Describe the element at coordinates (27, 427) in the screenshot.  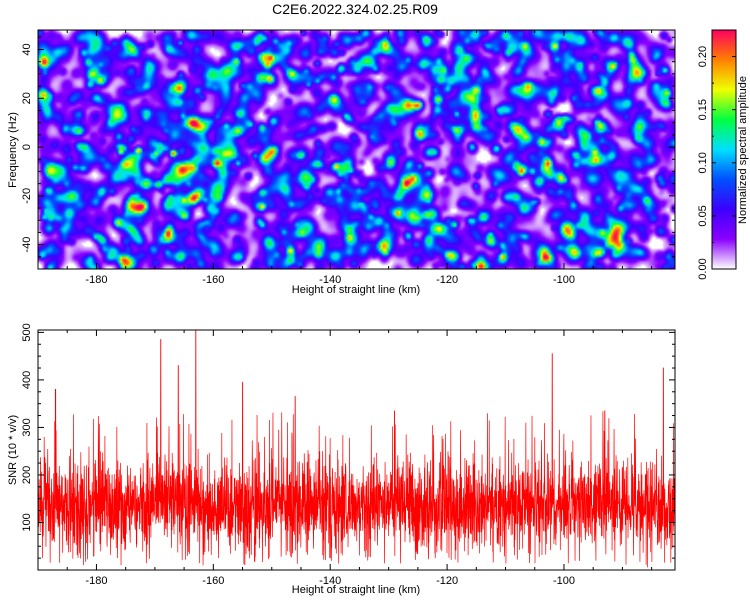
I see `y-tick-label: 300` at that location.